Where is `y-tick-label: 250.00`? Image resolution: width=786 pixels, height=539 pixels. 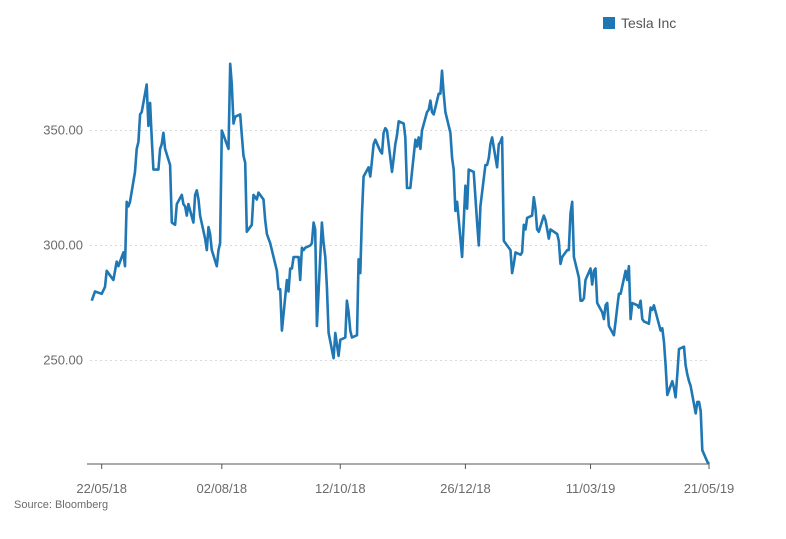
y-tick-label: 250.00 is located at coordinates (63, 360).